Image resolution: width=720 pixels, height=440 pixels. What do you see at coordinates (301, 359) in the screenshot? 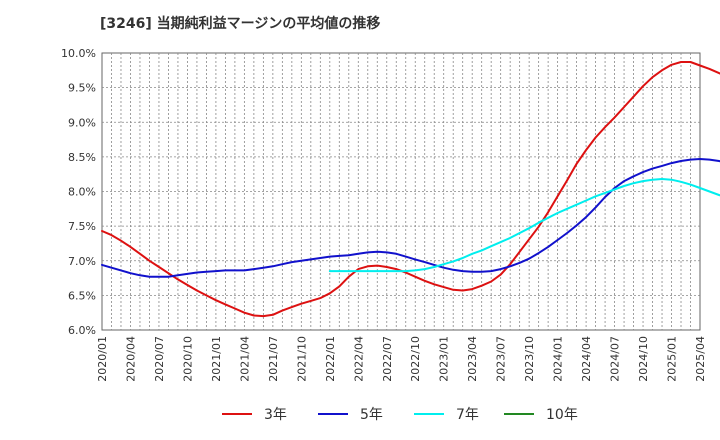
I see `x-tick-label: 2021/10` at bounding box center [301, 359].